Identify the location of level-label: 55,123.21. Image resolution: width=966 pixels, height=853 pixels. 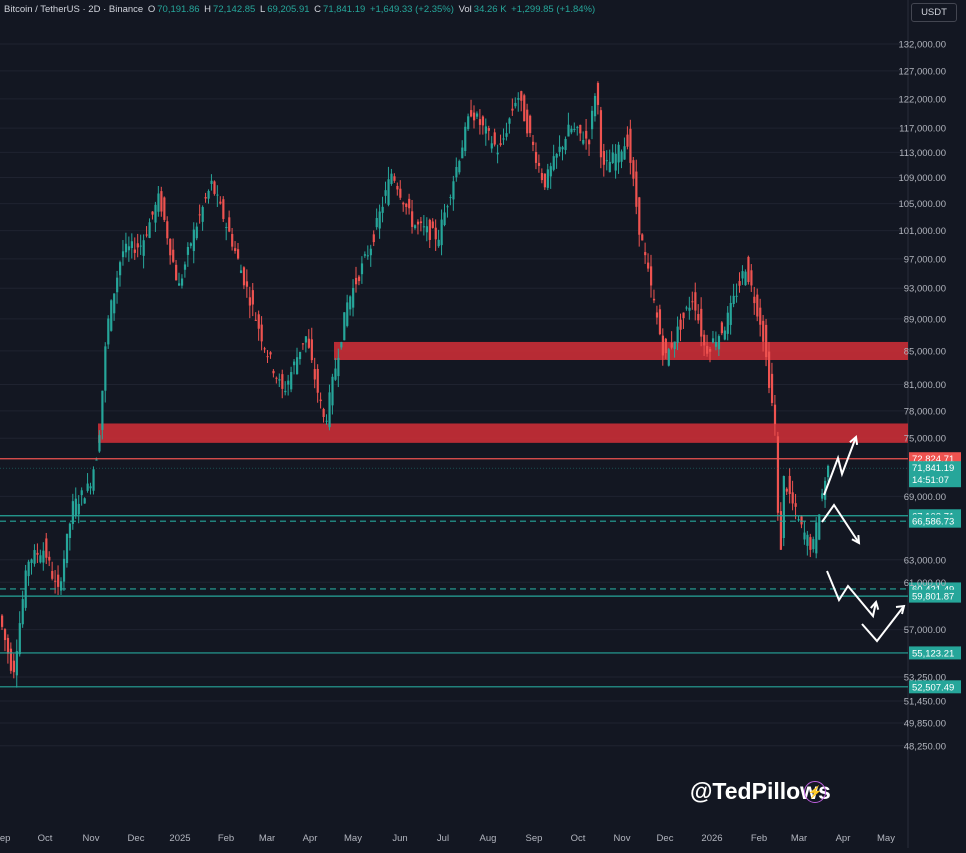
(933, 653).